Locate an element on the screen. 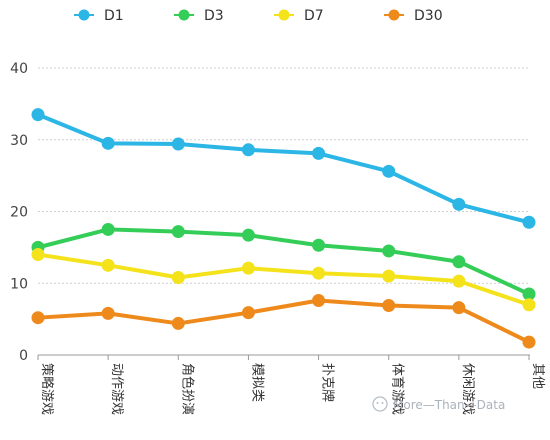  x-tick-label: 休闲游戏 is located at coordinates (467, 389).